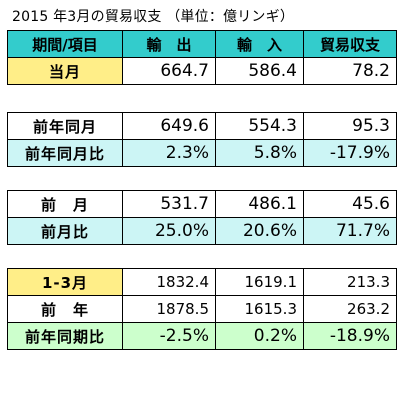 The image size is (403, 400). I want to click on row-year-ago-month: 前年同月 649.6 554.3 95.3, so click(202, 126).